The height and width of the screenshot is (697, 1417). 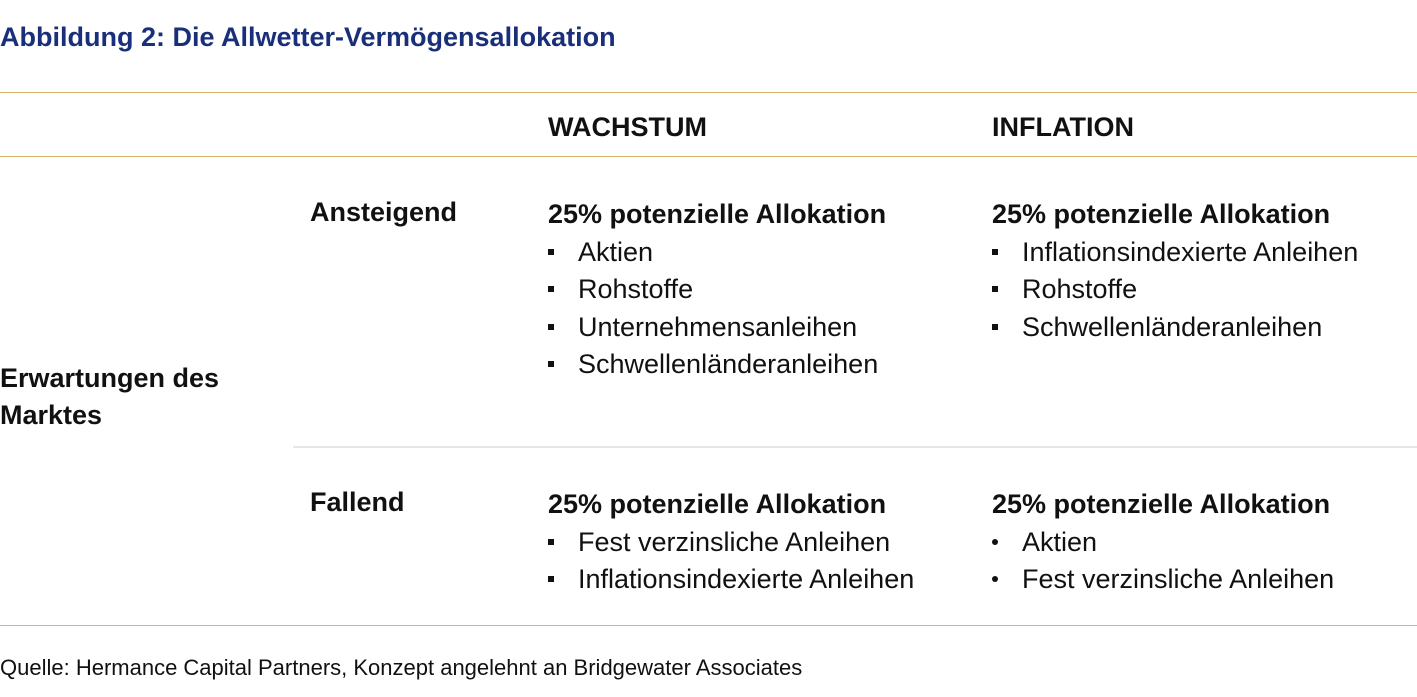 What do you see at coordinates (627, 127) in the screenshot?
I see `column-header-growth: WACHSTUM` at bounding box center [627, 127].